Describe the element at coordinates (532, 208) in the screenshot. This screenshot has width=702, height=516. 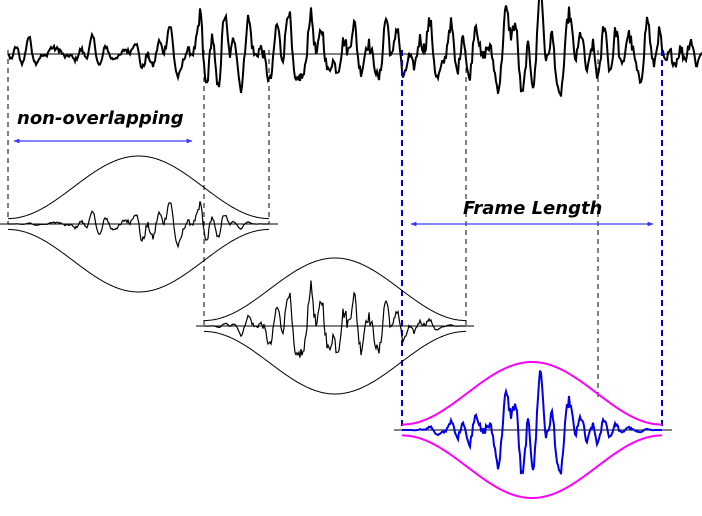
I see `frame-length-label: Frame Length` at that location.